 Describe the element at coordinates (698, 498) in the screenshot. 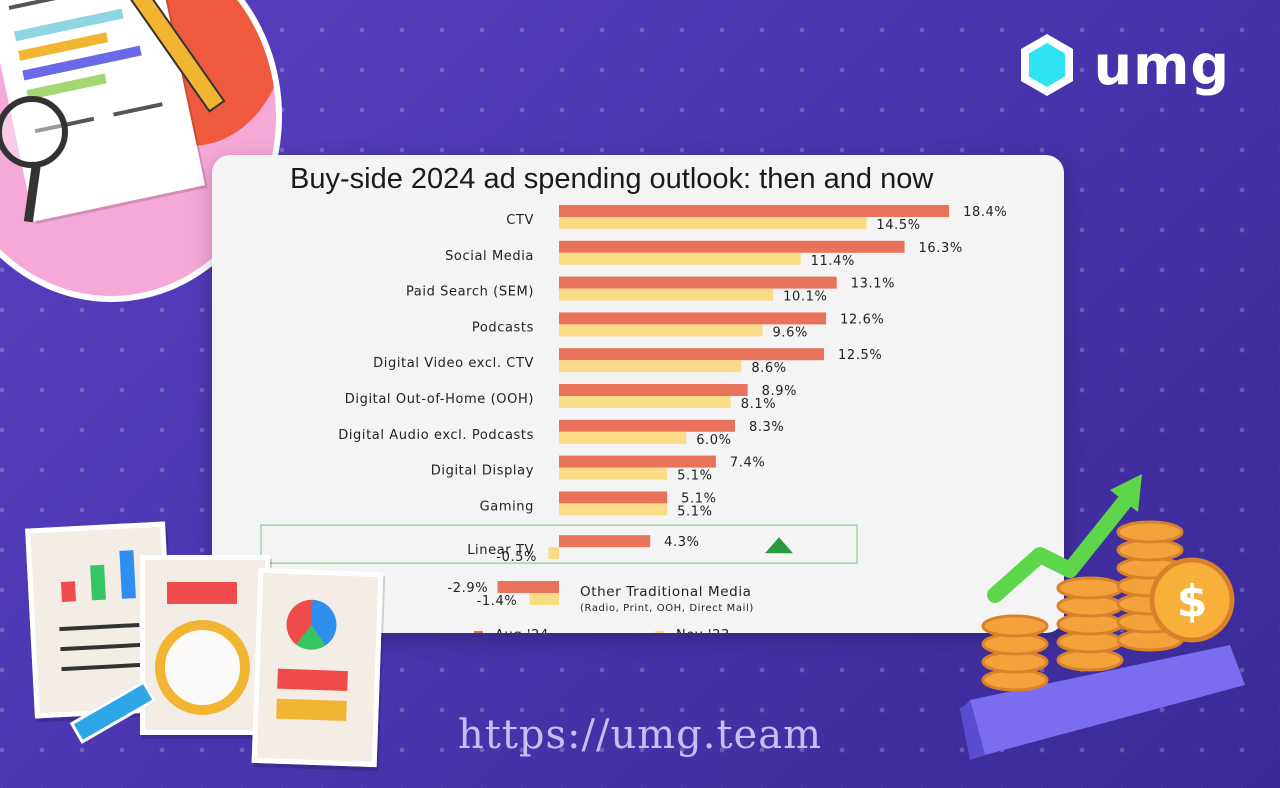

I see `data-label-aug-24: 5.1%` at that location.